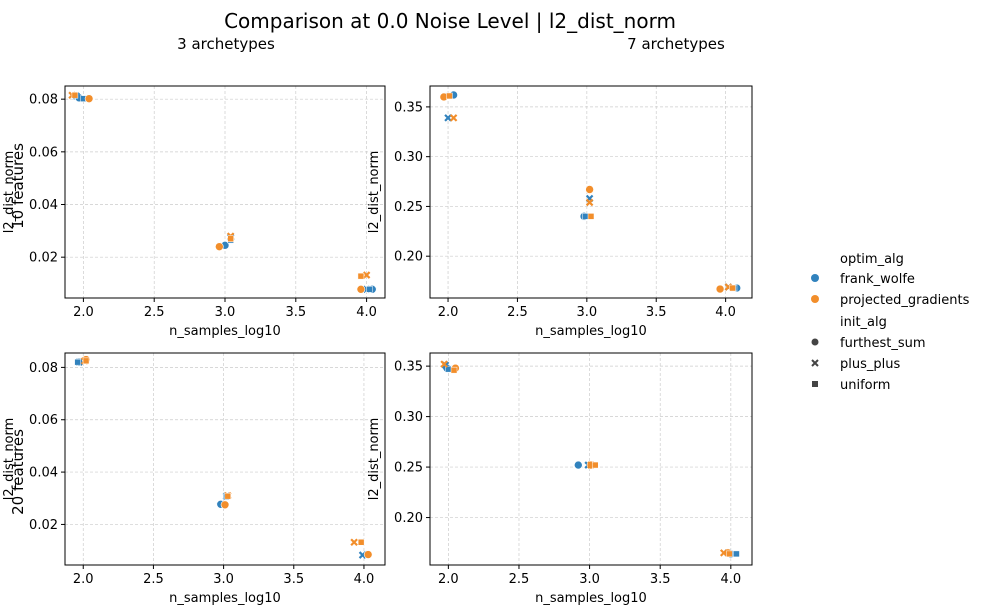 This screenshot has width=994, height=616. Describe the element at coordinates (870, 364) in the screenshot. I see `legend-label-plus-plus: plus_plus` at that location.